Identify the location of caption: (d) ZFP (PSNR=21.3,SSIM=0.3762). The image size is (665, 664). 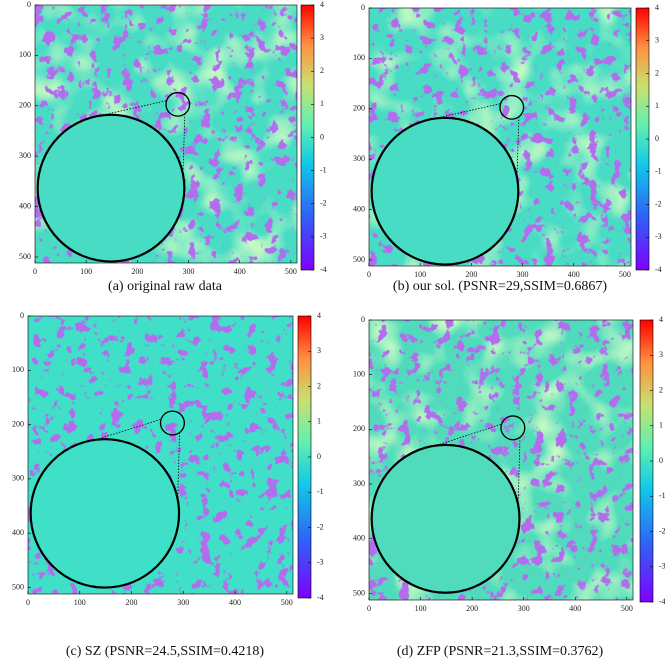
(500, 651).